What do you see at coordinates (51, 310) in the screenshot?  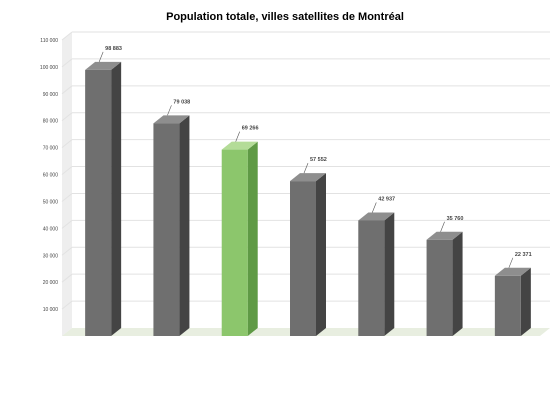 I see `y-tick-label: 10 000` at bounding box center [51, 310].